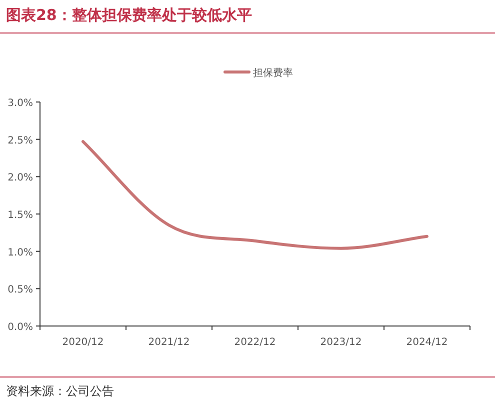 The width and height of the screenshot is (495, 405). Describe the element at coordinates (20, 290) in the screenshot. I see `y-tick-label: 0.5%` at that location.